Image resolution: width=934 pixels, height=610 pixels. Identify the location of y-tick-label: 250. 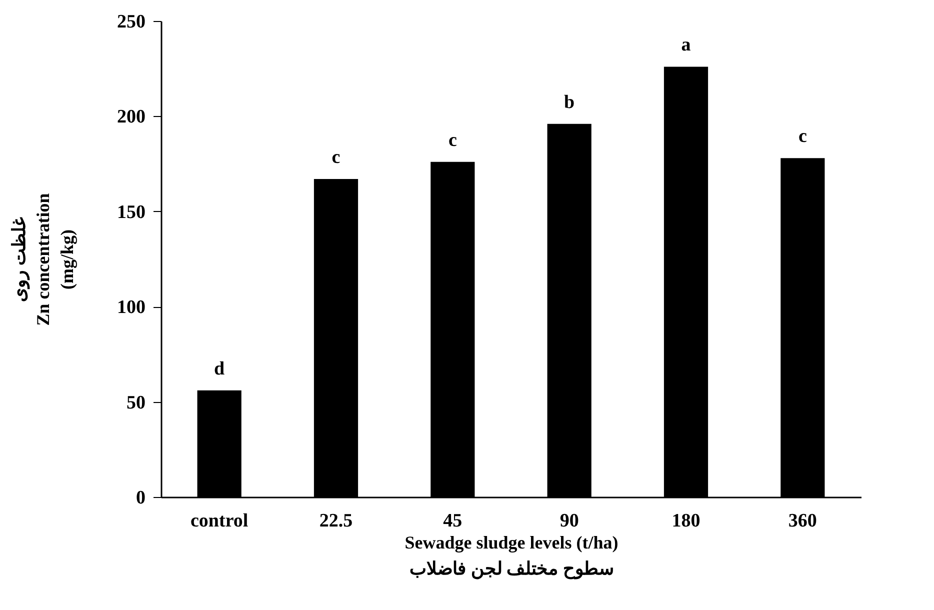
(131, 22).